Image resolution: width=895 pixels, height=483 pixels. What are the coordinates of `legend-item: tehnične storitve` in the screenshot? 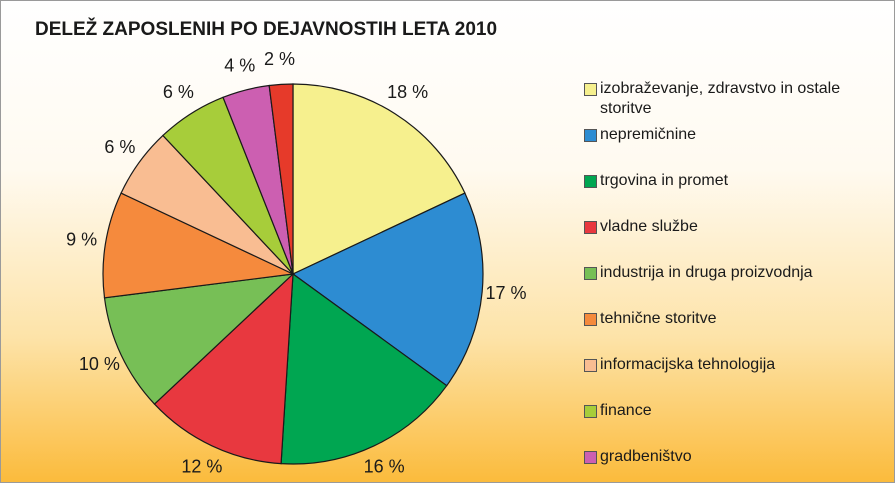 It's located at (717, 319).